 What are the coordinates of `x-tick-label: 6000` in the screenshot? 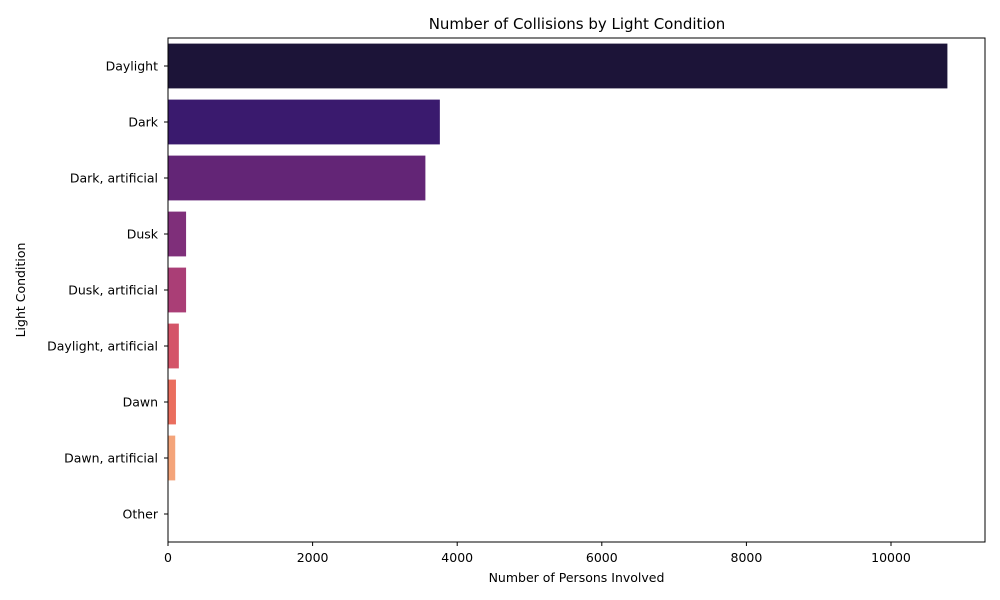 It's located at (602, 557).